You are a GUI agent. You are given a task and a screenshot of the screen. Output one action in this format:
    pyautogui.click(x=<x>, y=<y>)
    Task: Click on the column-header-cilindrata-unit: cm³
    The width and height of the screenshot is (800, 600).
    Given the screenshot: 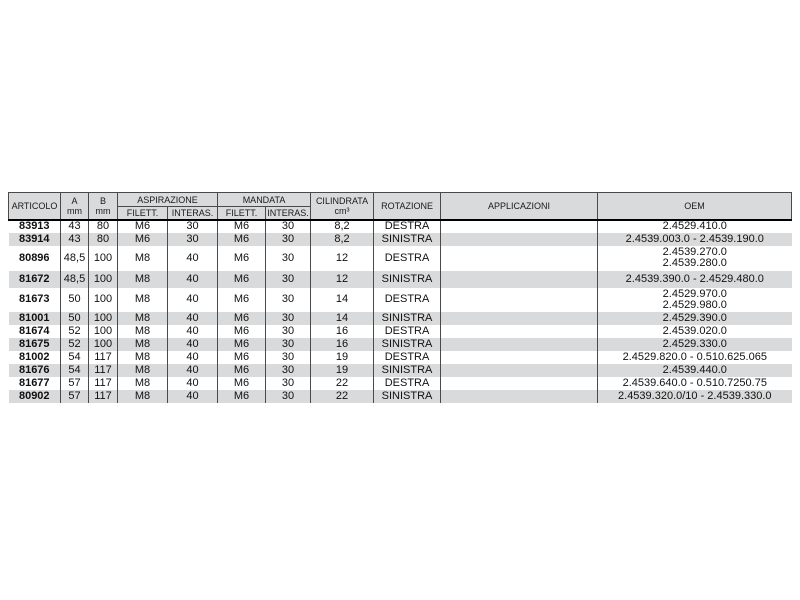 What is the action you would take?
    pyautogui.click(x=342, y=210)
    